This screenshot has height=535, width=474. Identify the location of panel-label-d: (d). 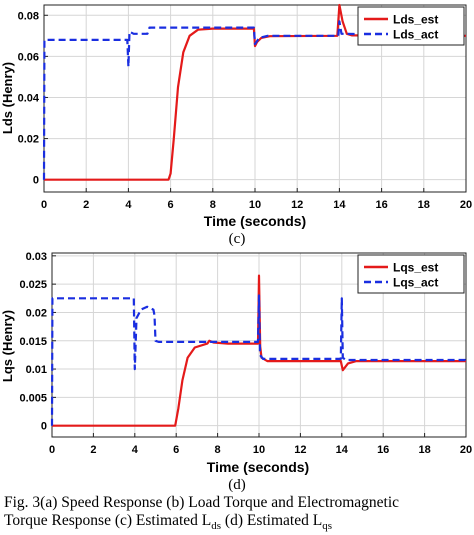
(237, 485).